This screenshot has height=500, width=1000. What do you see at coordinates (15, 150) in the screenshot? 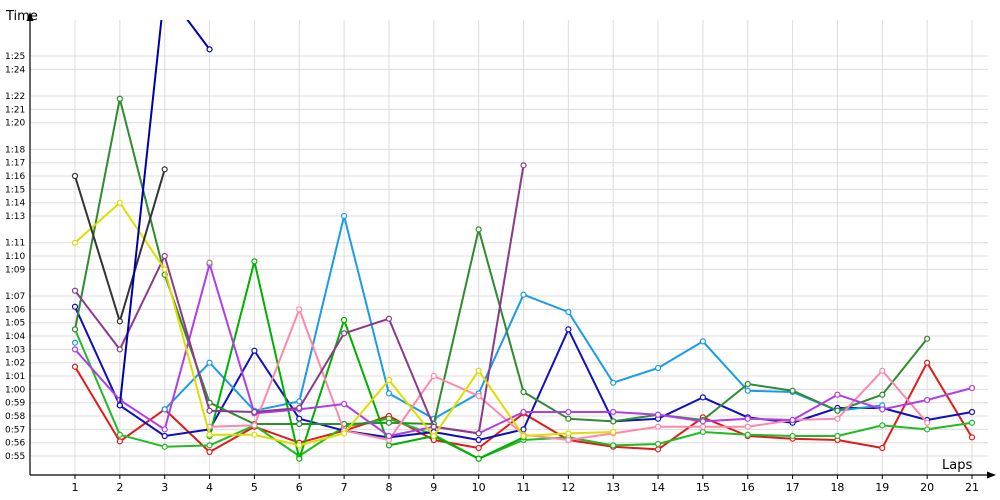
I see `y-tick-label: 1:18` at bounding box center [15, 150].